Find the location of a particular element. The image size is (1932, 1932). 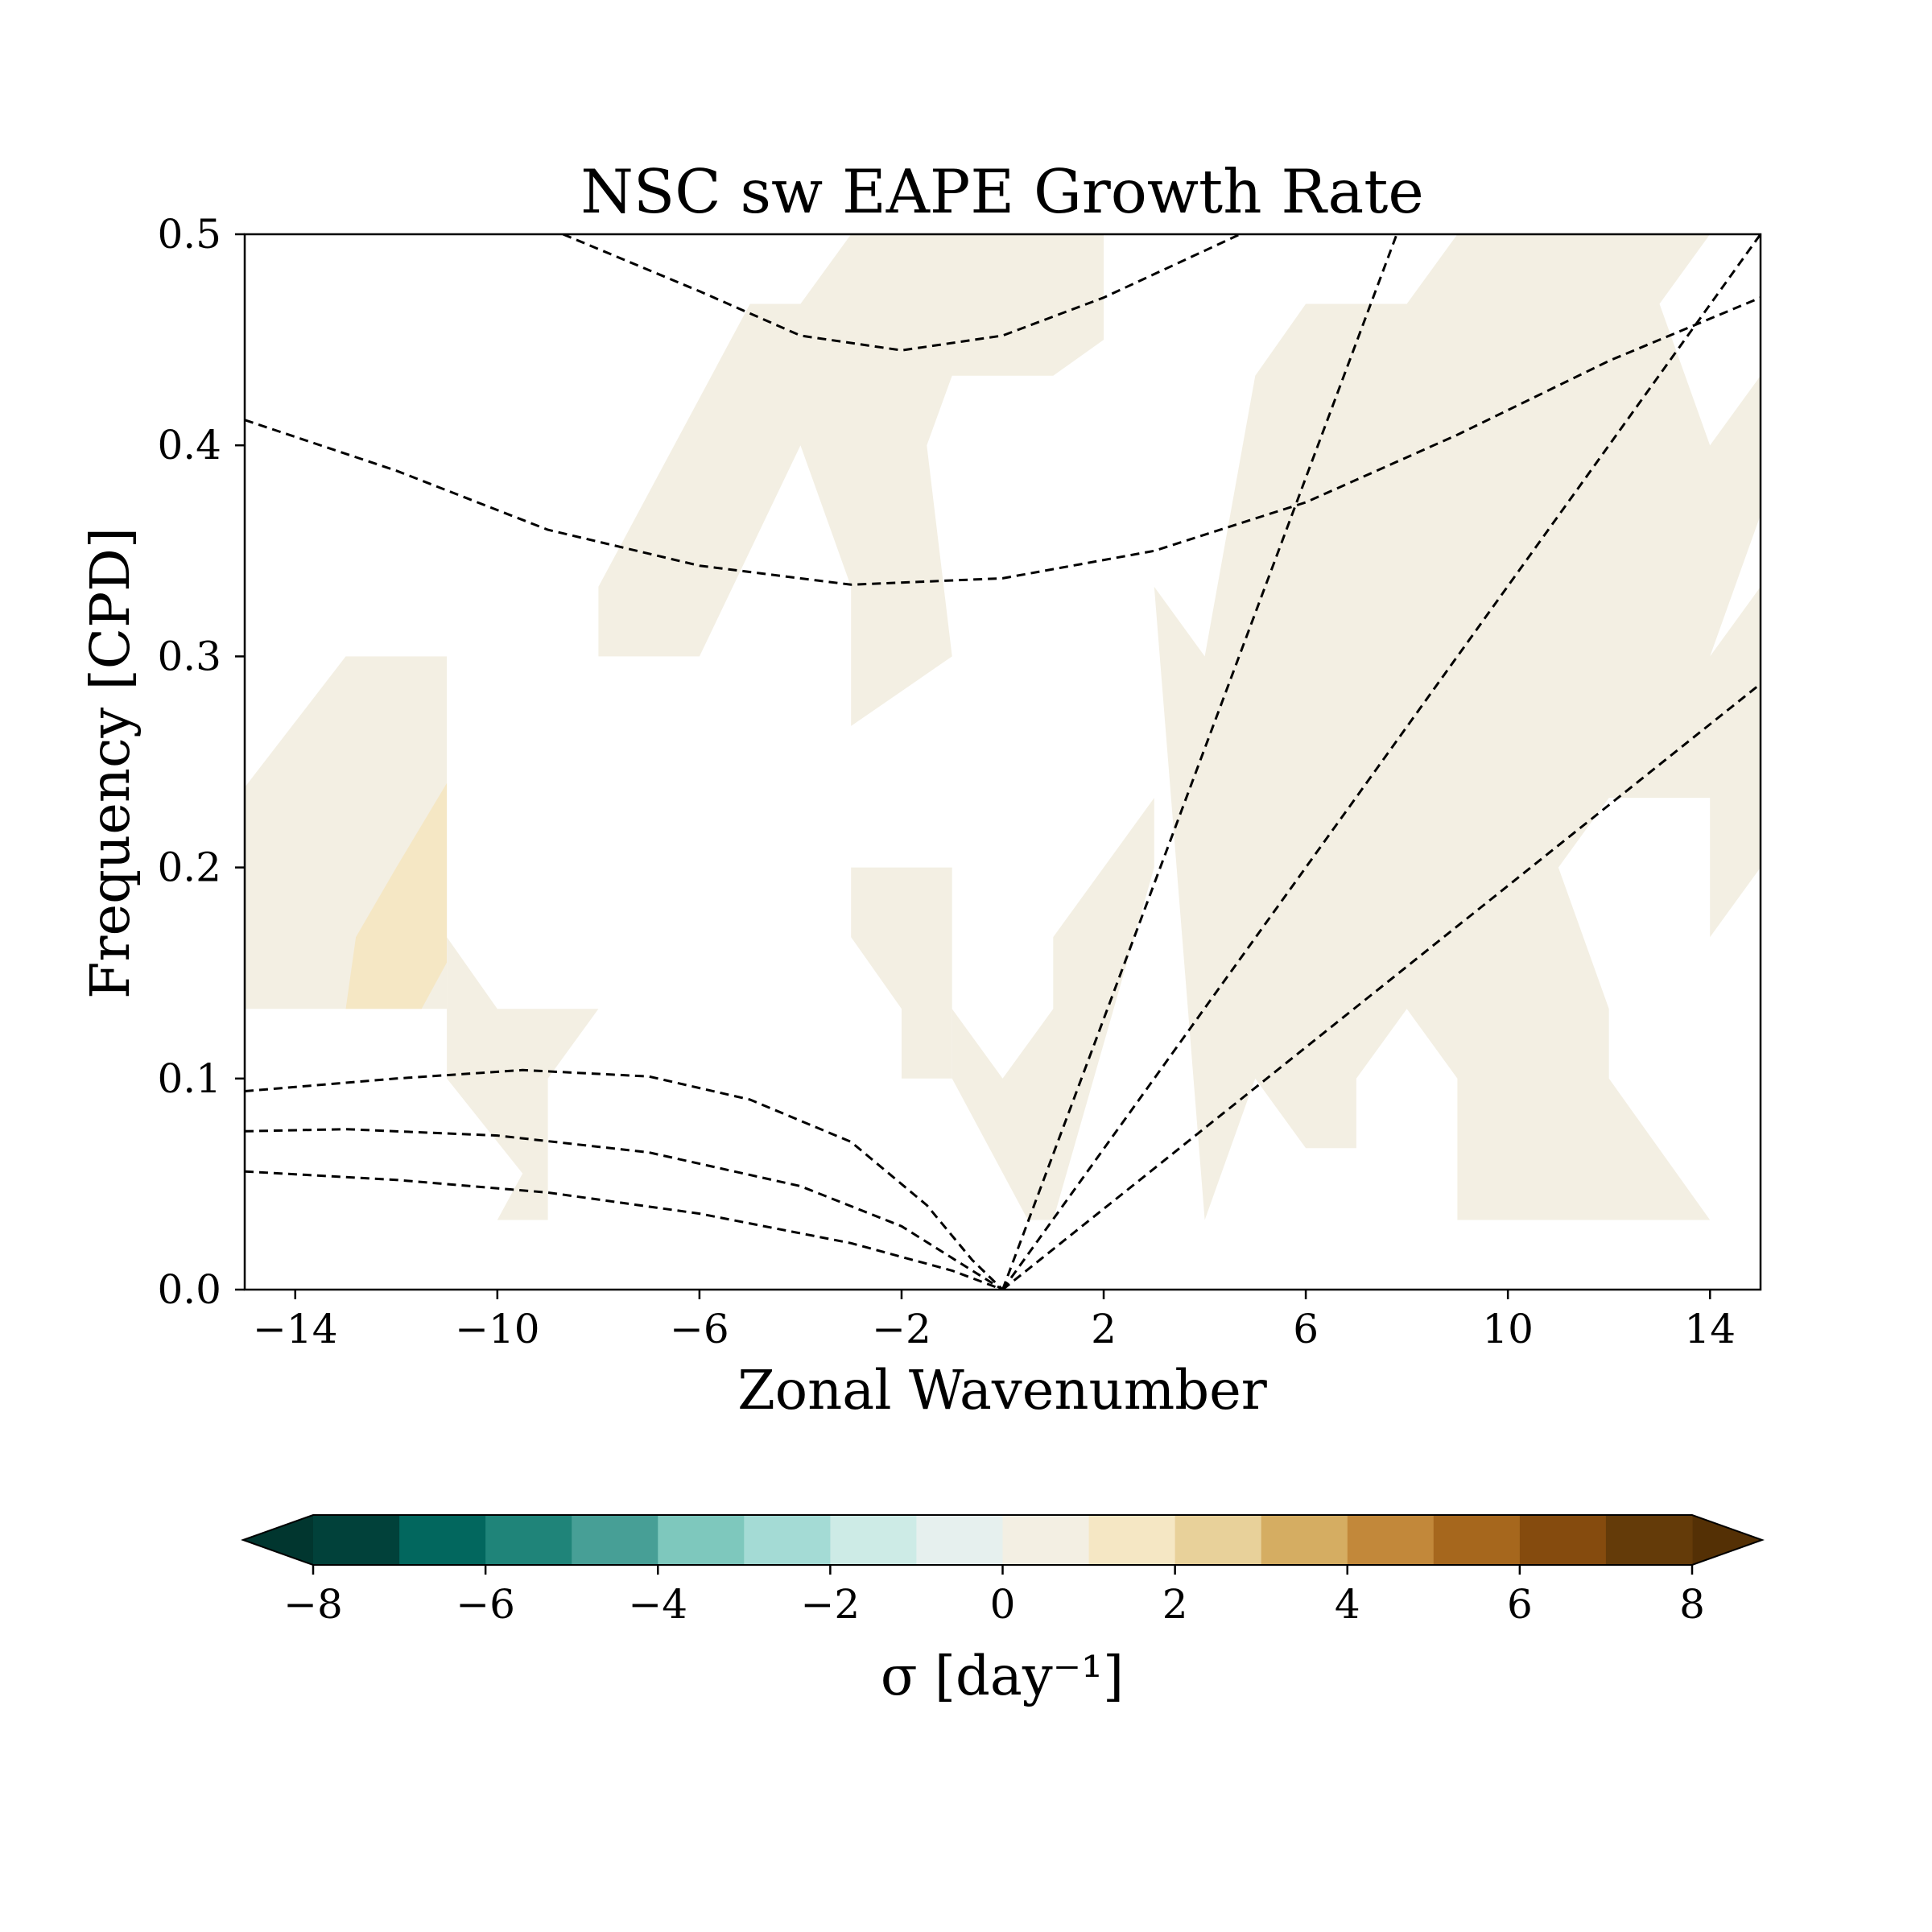

colorbar: −8 −6 −4 −2 0 2 4 6 8 is located at coordinates (1003, 1571).